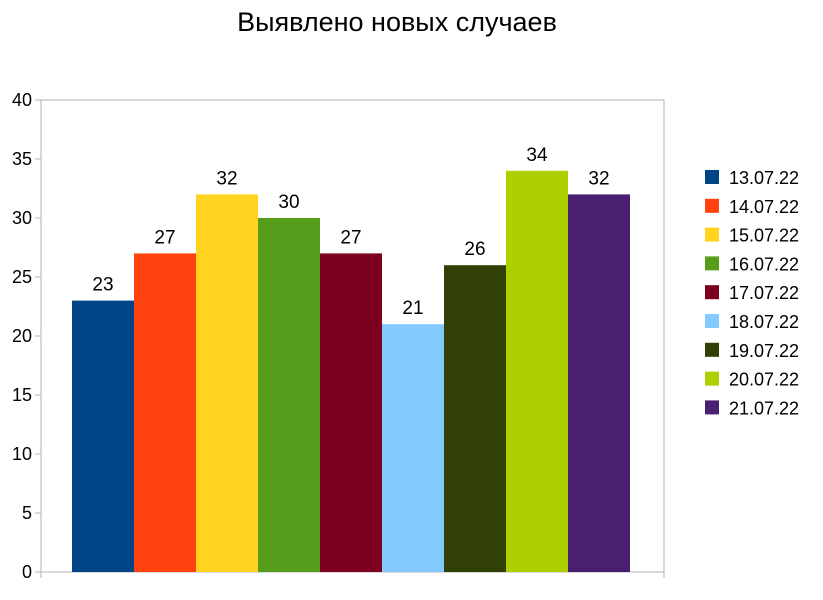 The width and height of the screenshot is (823, 600). I want to click on data-label: 21, so click(412, 308).